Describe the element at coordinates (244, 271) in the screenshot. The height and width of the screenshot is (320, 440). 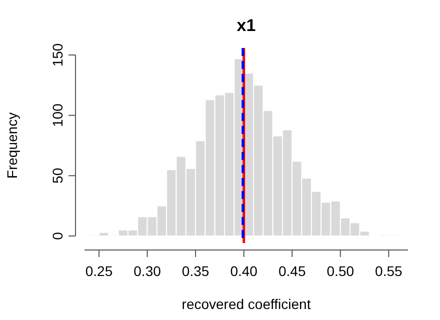
I see `x-tick-label: 0.40` at that location.